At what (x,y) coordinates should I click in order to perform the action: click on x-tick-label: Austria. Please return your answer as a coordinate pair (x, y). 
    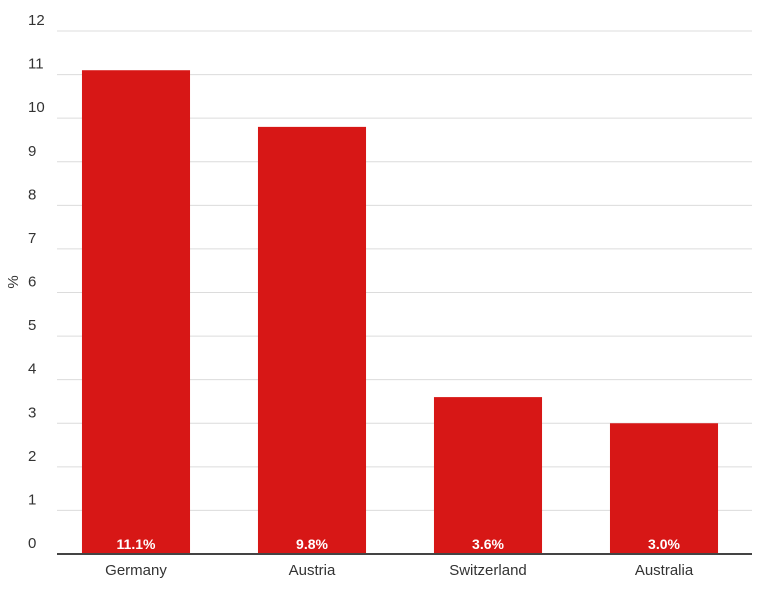
    Looking at the image, I should click on (312, 570).